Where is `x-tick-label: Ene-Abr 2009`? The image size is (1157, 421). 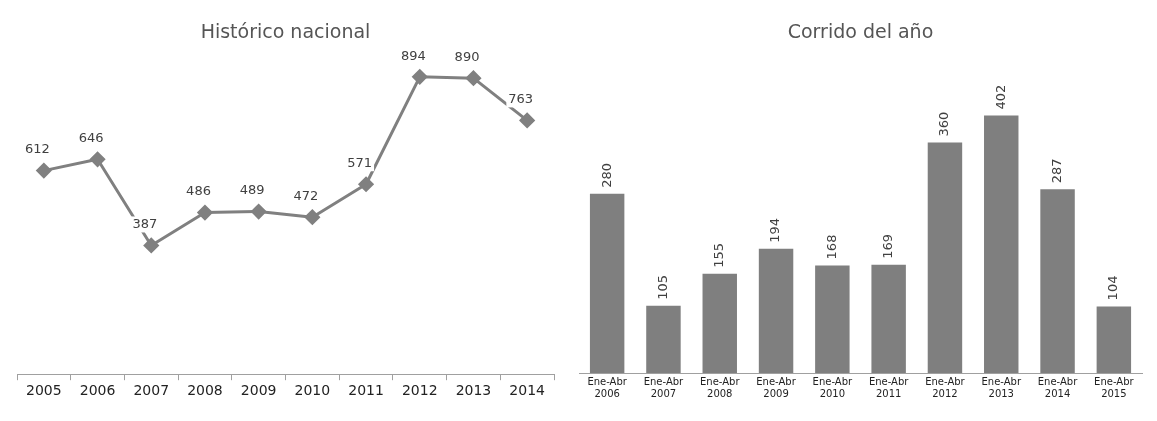
x-tick-label: Ene-Abr 2009 is located at coordinates (776, 387).